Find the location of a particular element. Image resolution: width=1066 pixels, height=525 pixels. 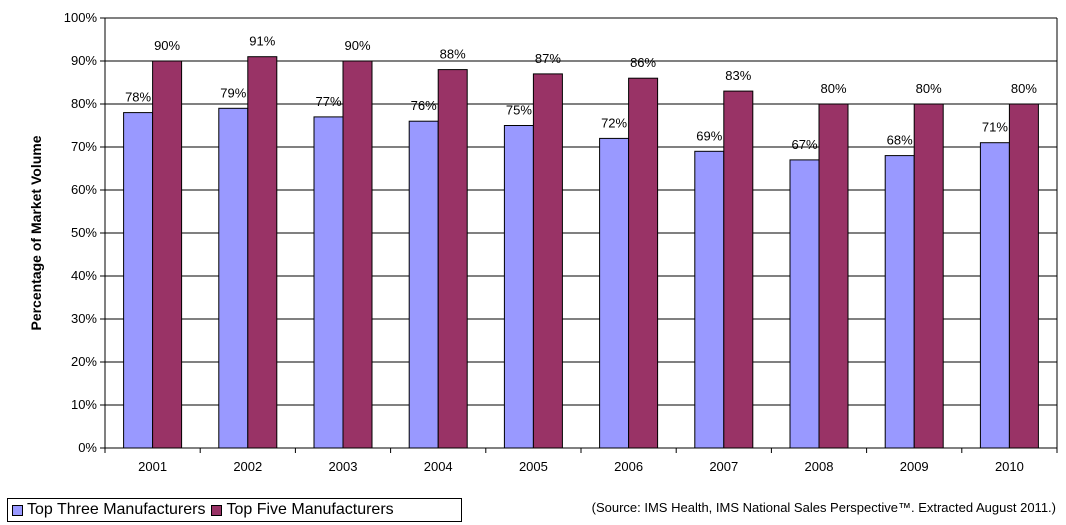

x-tick-label: 2002 is located at coordinates (247, 466).